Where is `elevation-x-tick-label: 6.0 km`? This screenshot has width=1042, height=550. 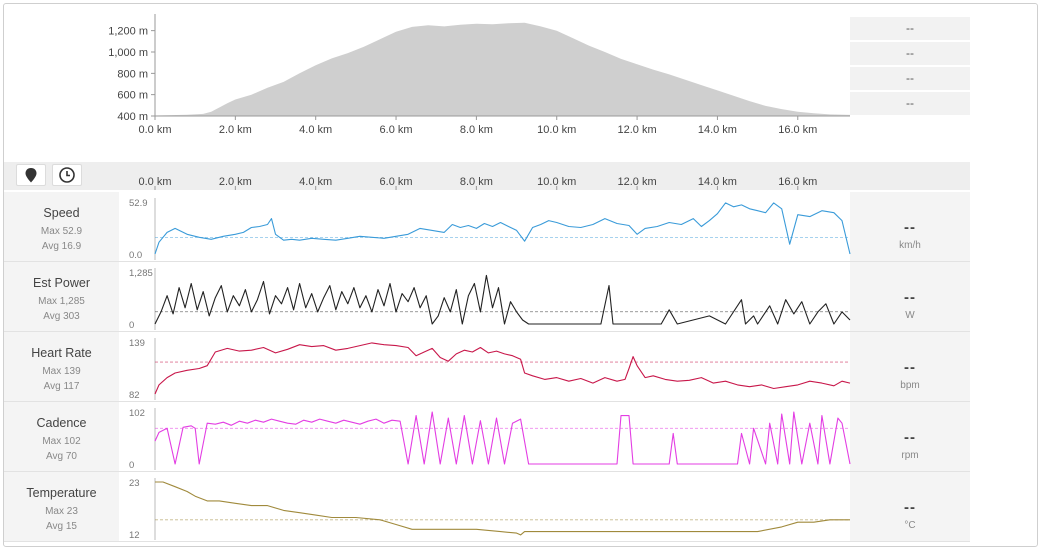
elevation-x-tick-label: 6.0 km is located at coordinates (396, 130).